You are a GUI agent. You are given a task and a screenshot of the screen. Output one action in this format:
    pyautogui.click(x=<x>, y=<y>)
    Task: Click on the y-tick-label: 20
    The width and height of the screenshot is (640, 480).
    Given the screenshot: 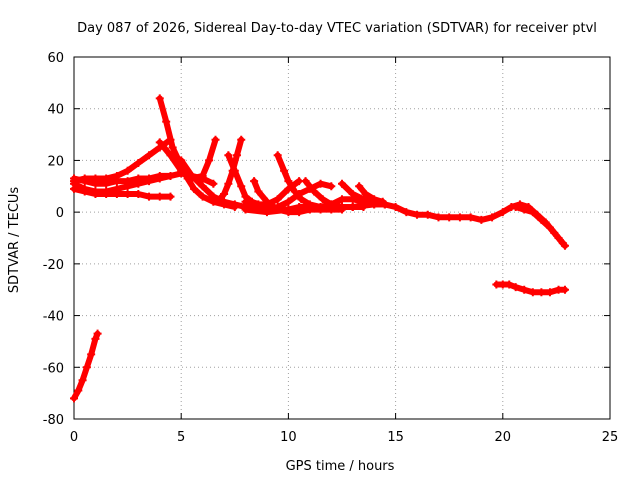 What is the action you would take?
    pyautogui.click(x=55, y=161)
    